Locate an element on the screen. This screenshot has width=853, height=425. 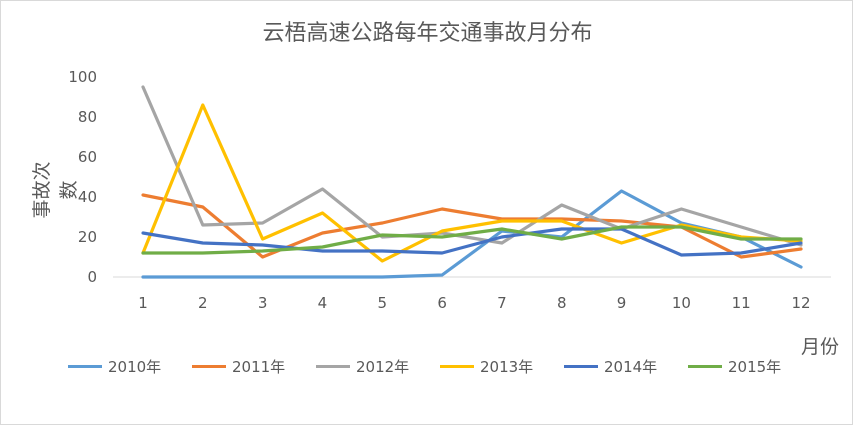
x-tick-label: 7 is located at coordinates (502, 303).